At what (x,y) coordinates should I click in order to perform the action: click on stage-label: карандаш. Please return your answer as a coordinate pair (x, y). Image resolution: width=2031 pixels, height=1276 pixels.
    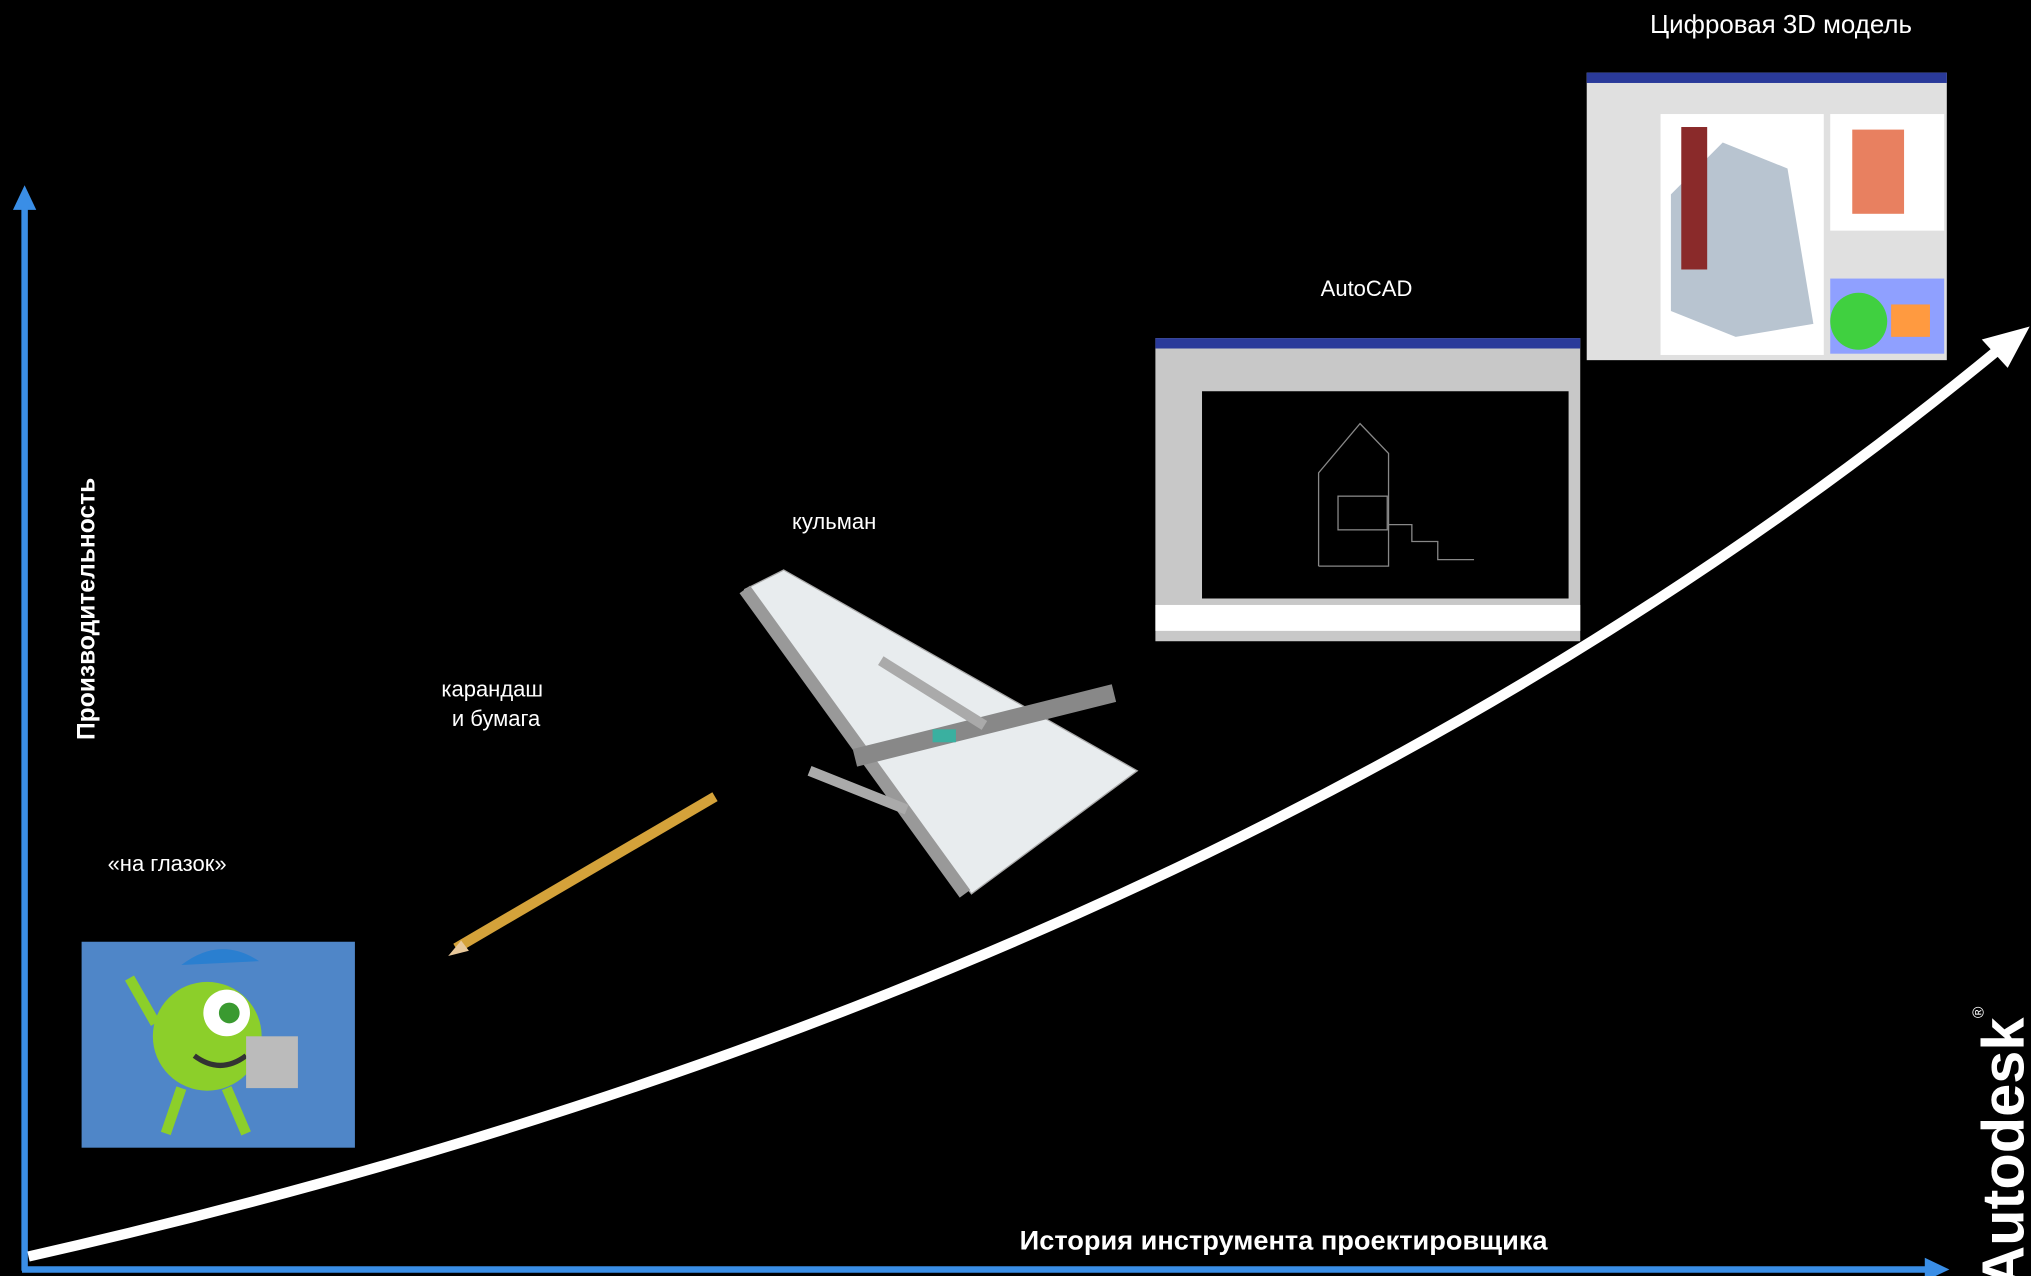
    Looking at the image, I should click on (492, 688).